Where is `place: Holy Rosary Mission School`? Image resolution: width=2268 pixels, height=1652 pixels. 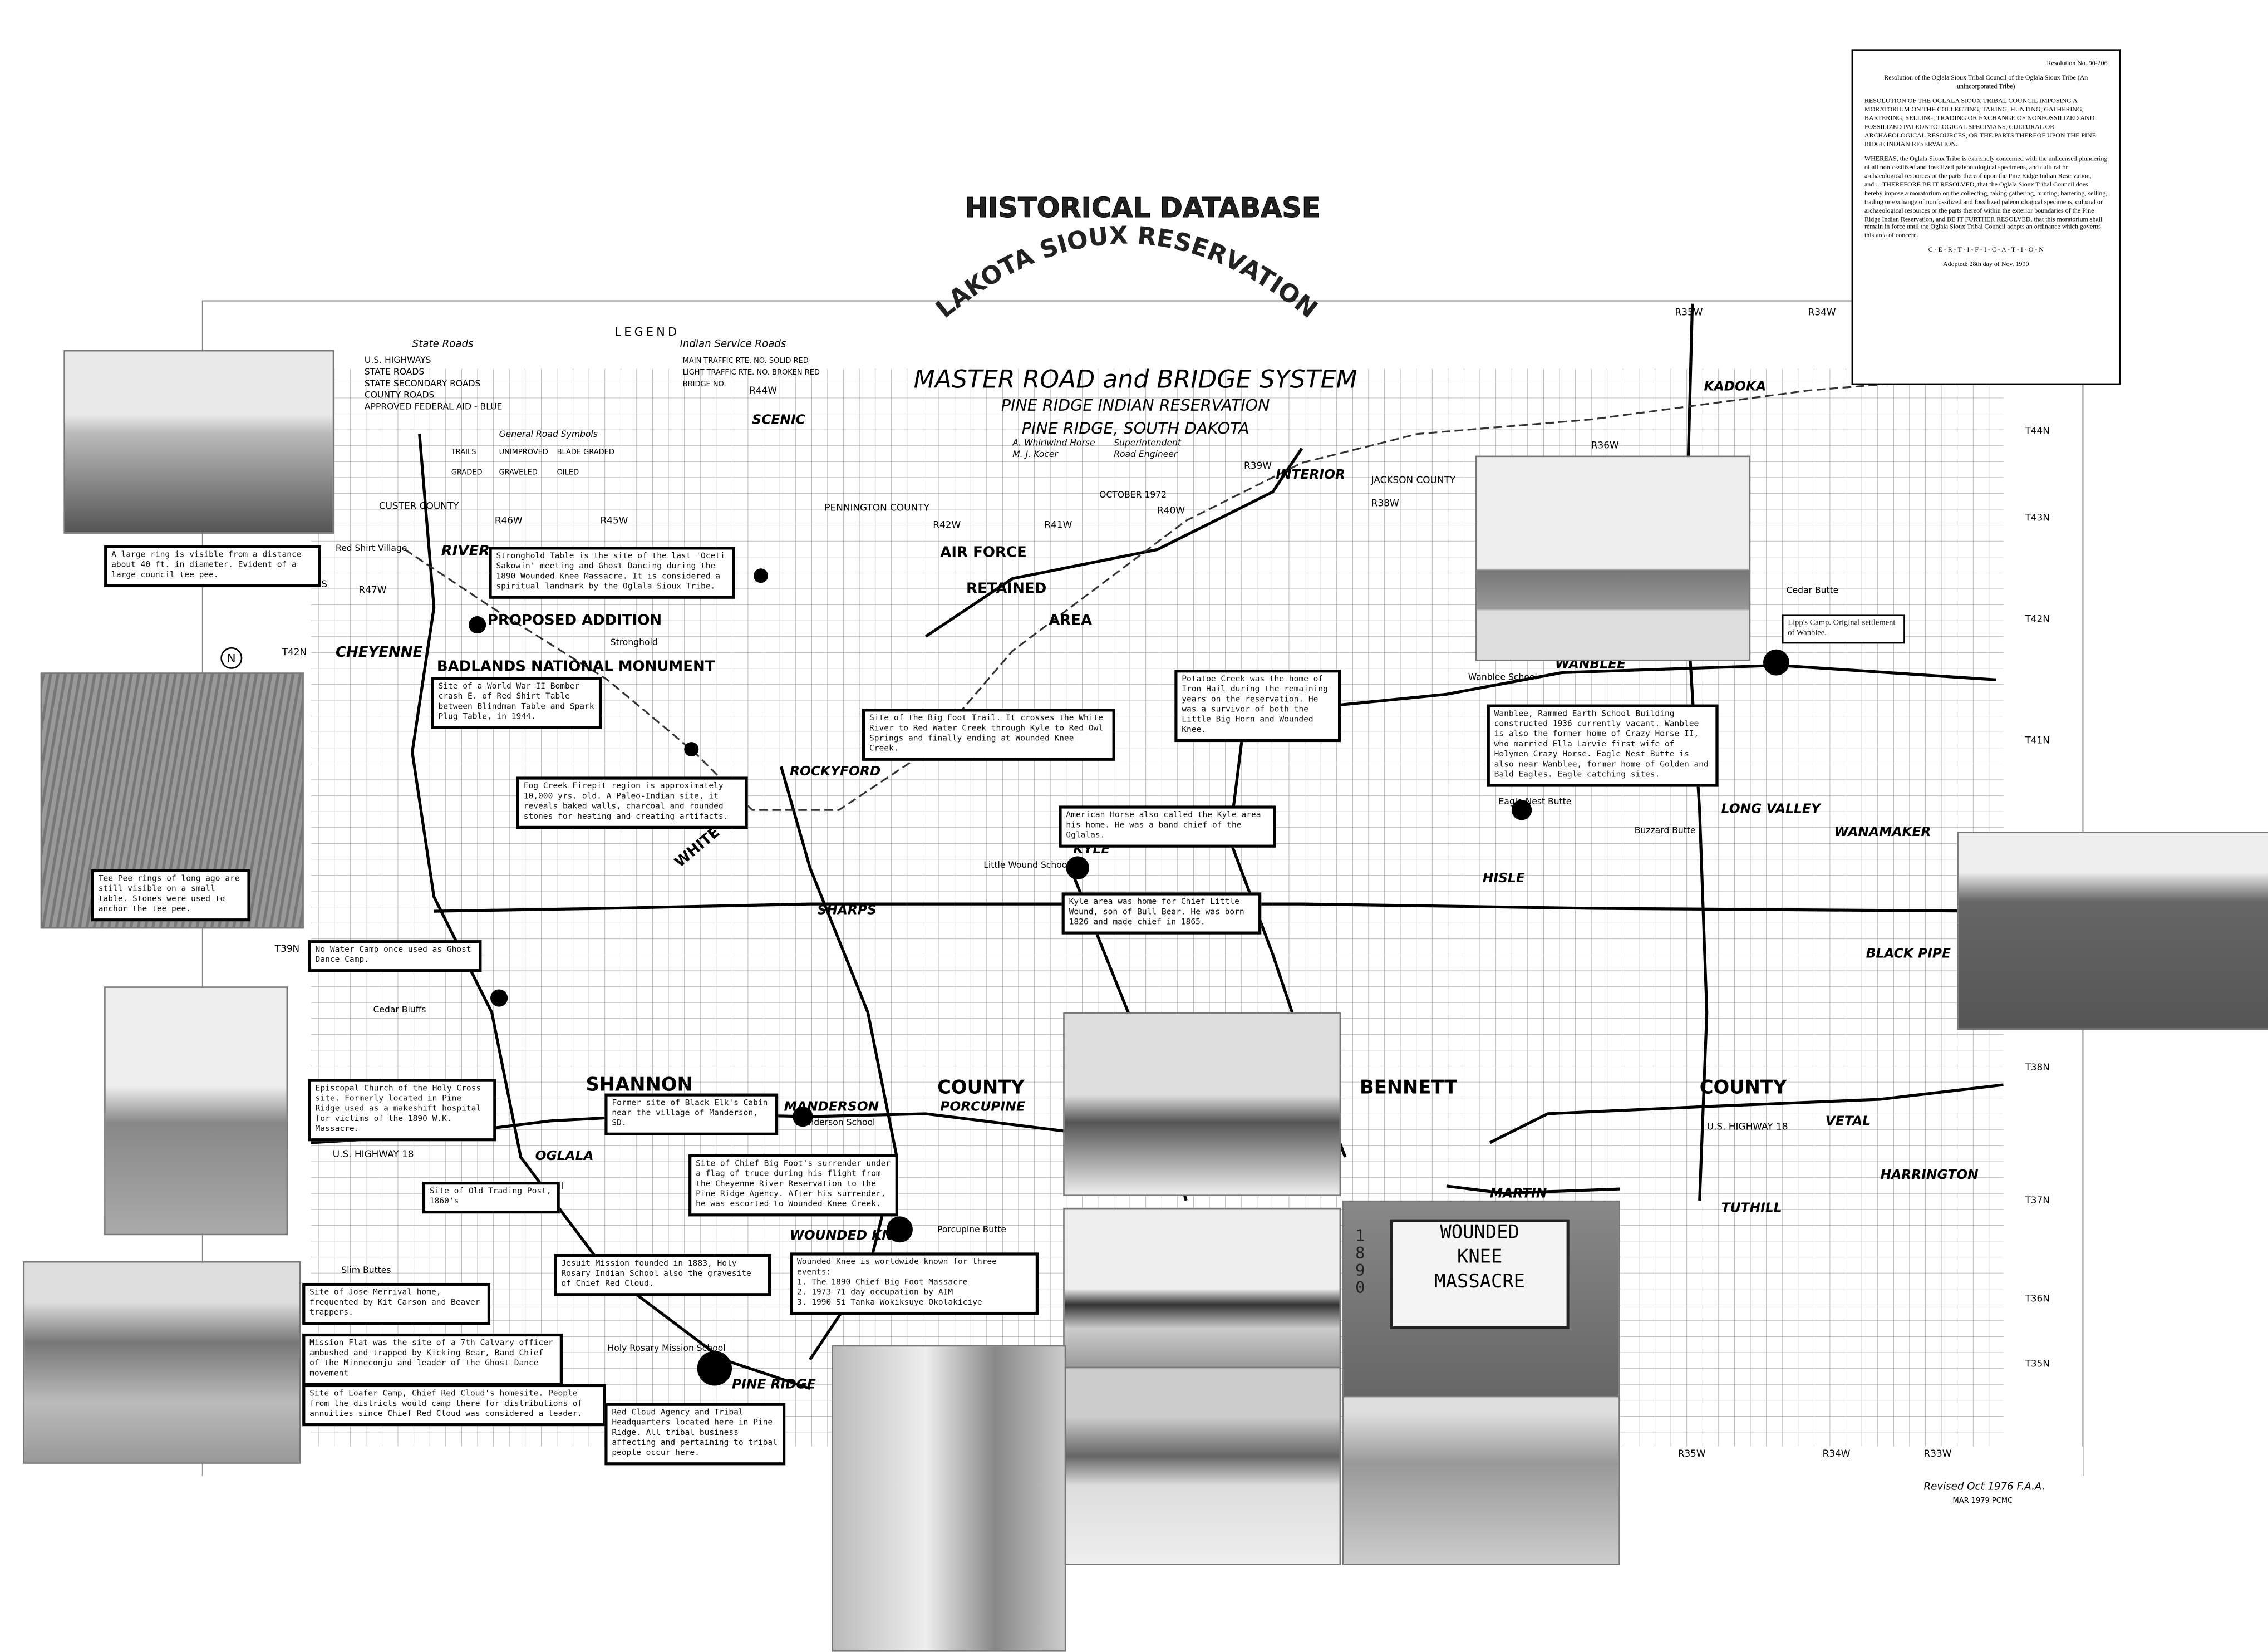 place: Holy Rosary Mission School is located at coordinates (667, 1348).